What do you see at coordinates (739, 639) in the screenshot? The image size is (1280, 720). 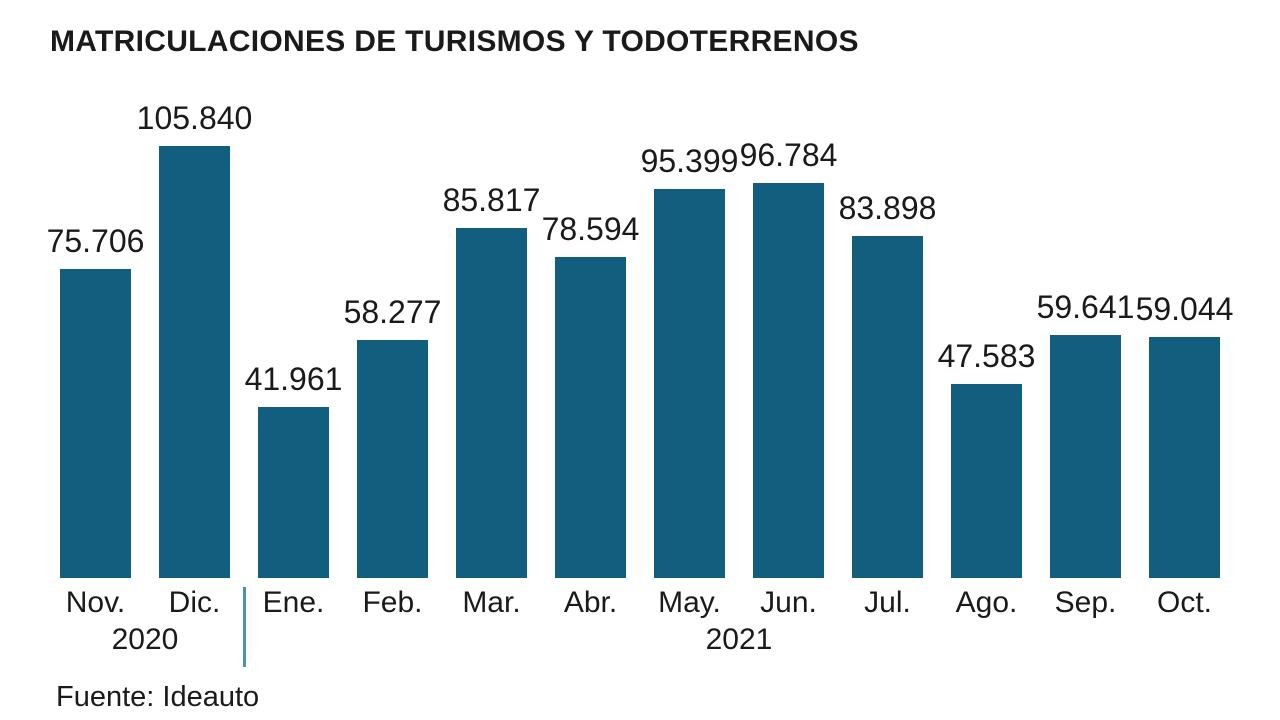 I see `year-label: 2021` at bounding box center [739, 639].